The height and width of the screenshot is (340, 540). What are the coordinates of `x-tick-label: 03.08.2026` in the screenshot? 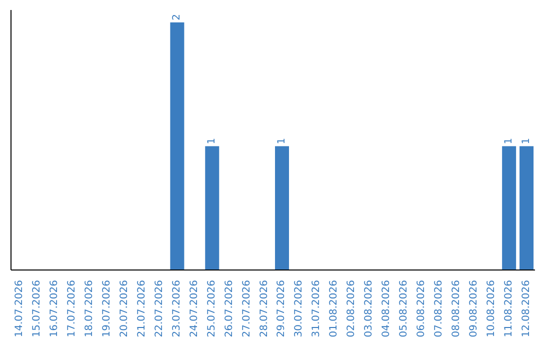 It's located at (369, 309).